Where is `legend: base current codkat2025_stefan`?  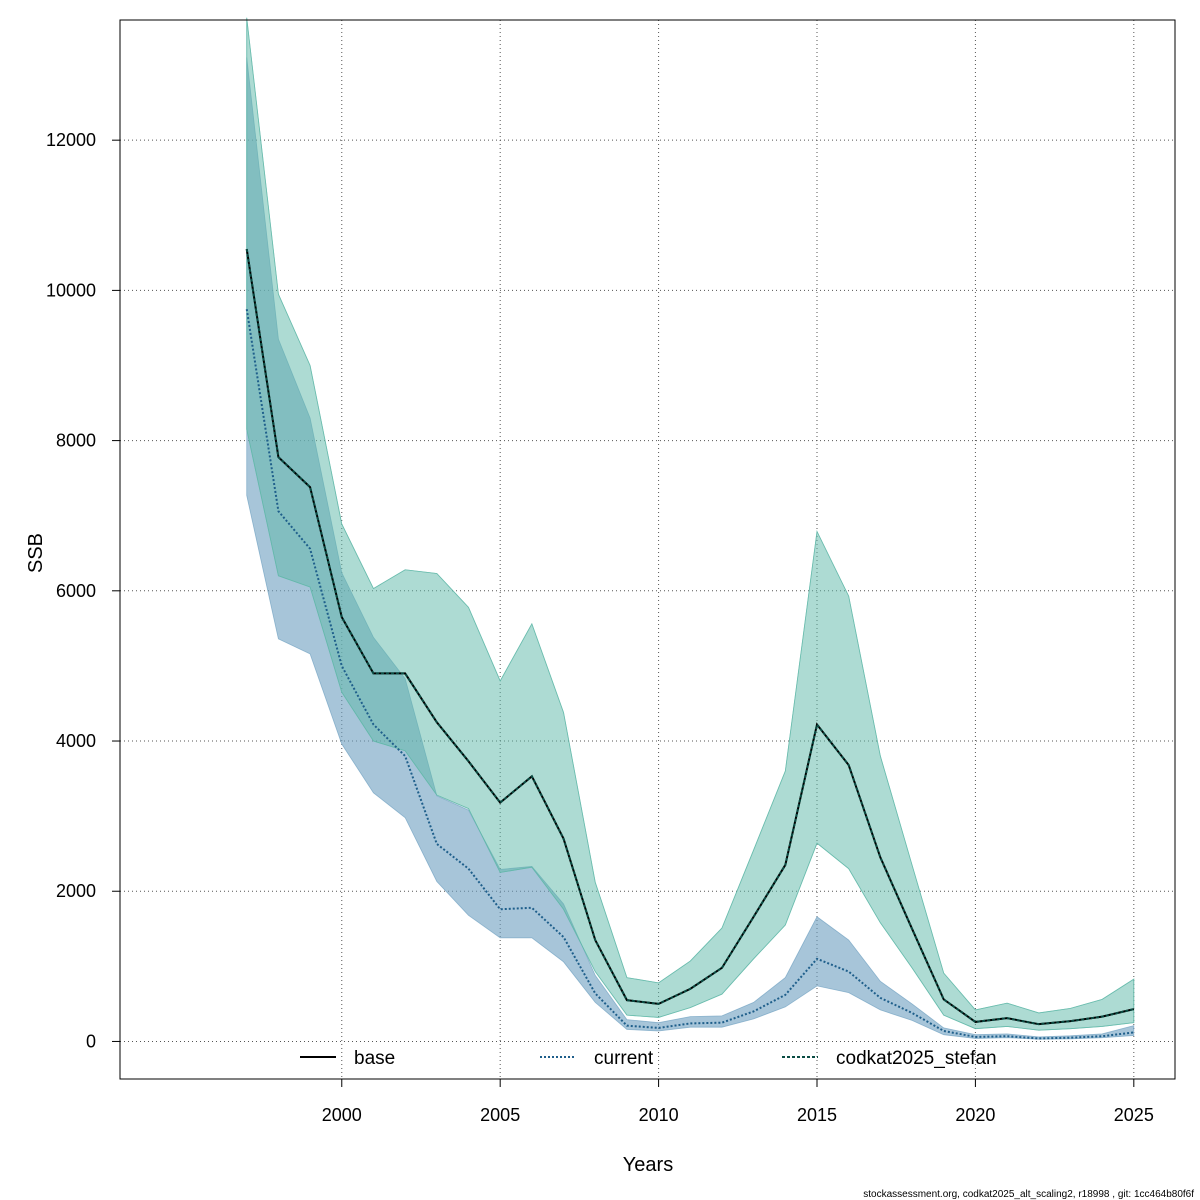
legend: base current codkat2025_stefan is located at coordinates (648, 1058).